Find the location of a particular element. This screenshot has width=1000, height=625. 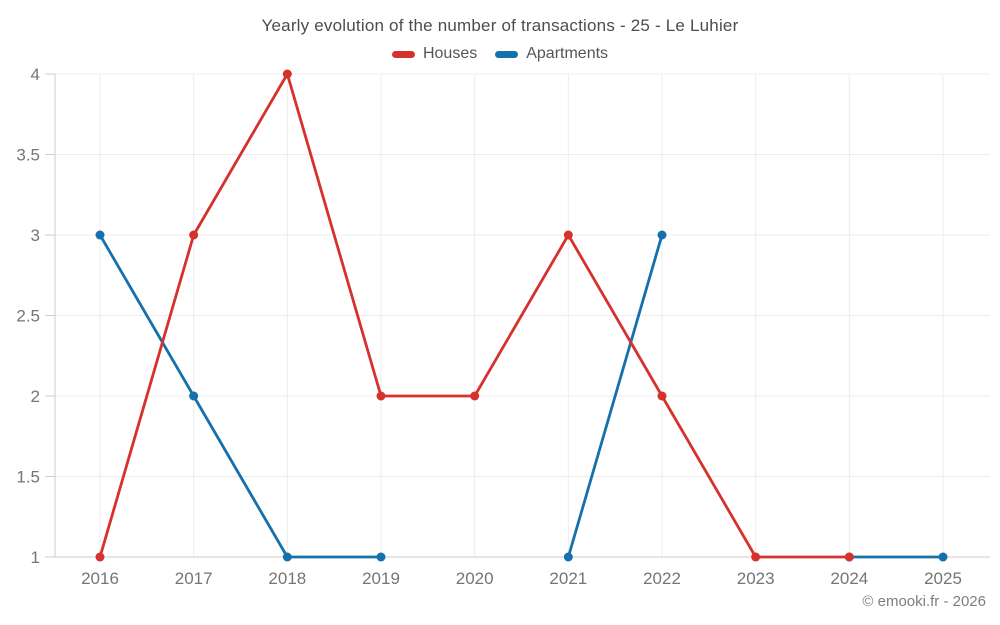

x-tick-label: 2025 is located at coordinates (943, 578).